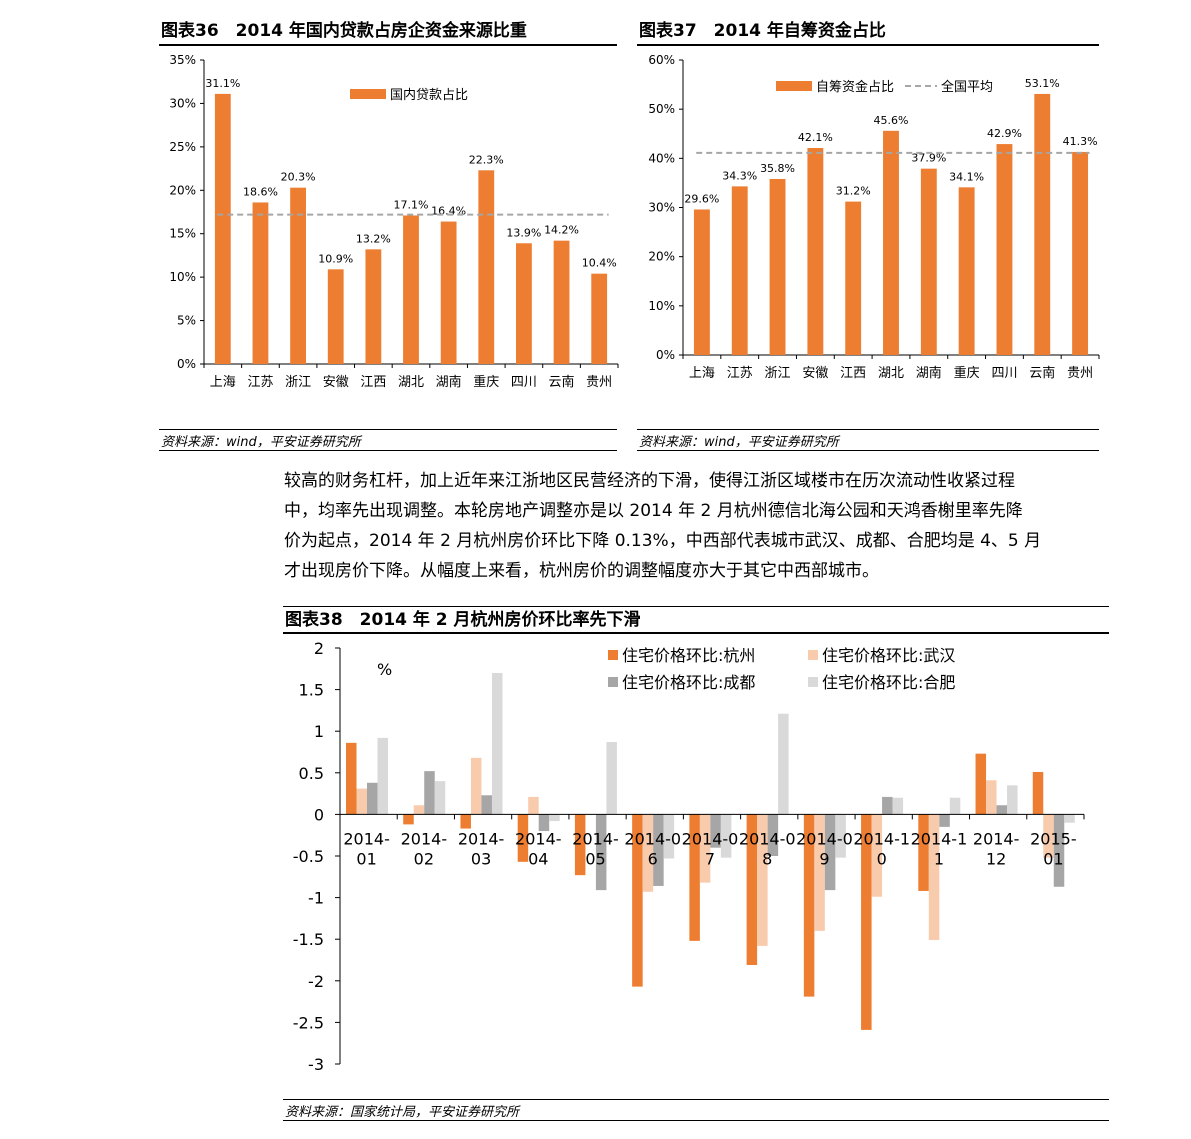 The width and height of the screenshot is (1191, 1139). Describe the element at coordinates (939, 858) in the screenshot. I see `x-tick-label: 1` at that location.